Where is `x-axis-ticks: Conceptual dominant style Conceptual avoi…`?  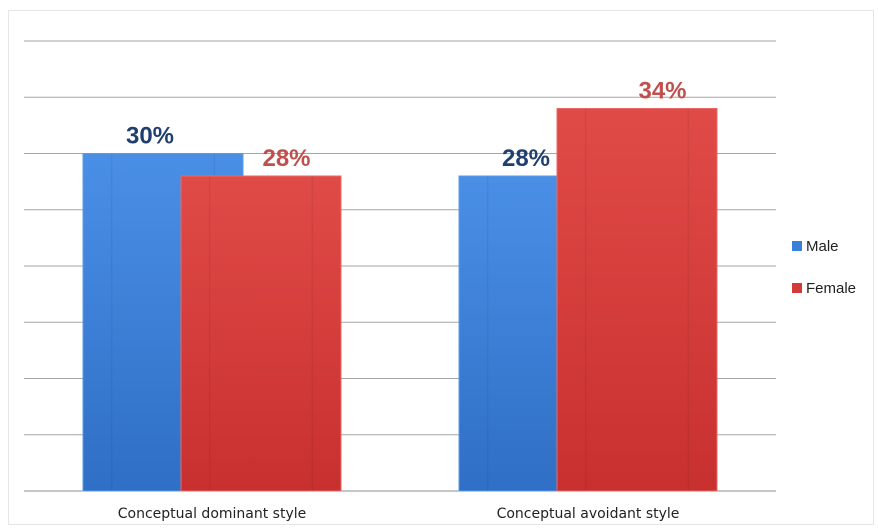 x-axis-ticks: Conceptual dominant style Conceptual avoi… is located at coordinates (399, 514).